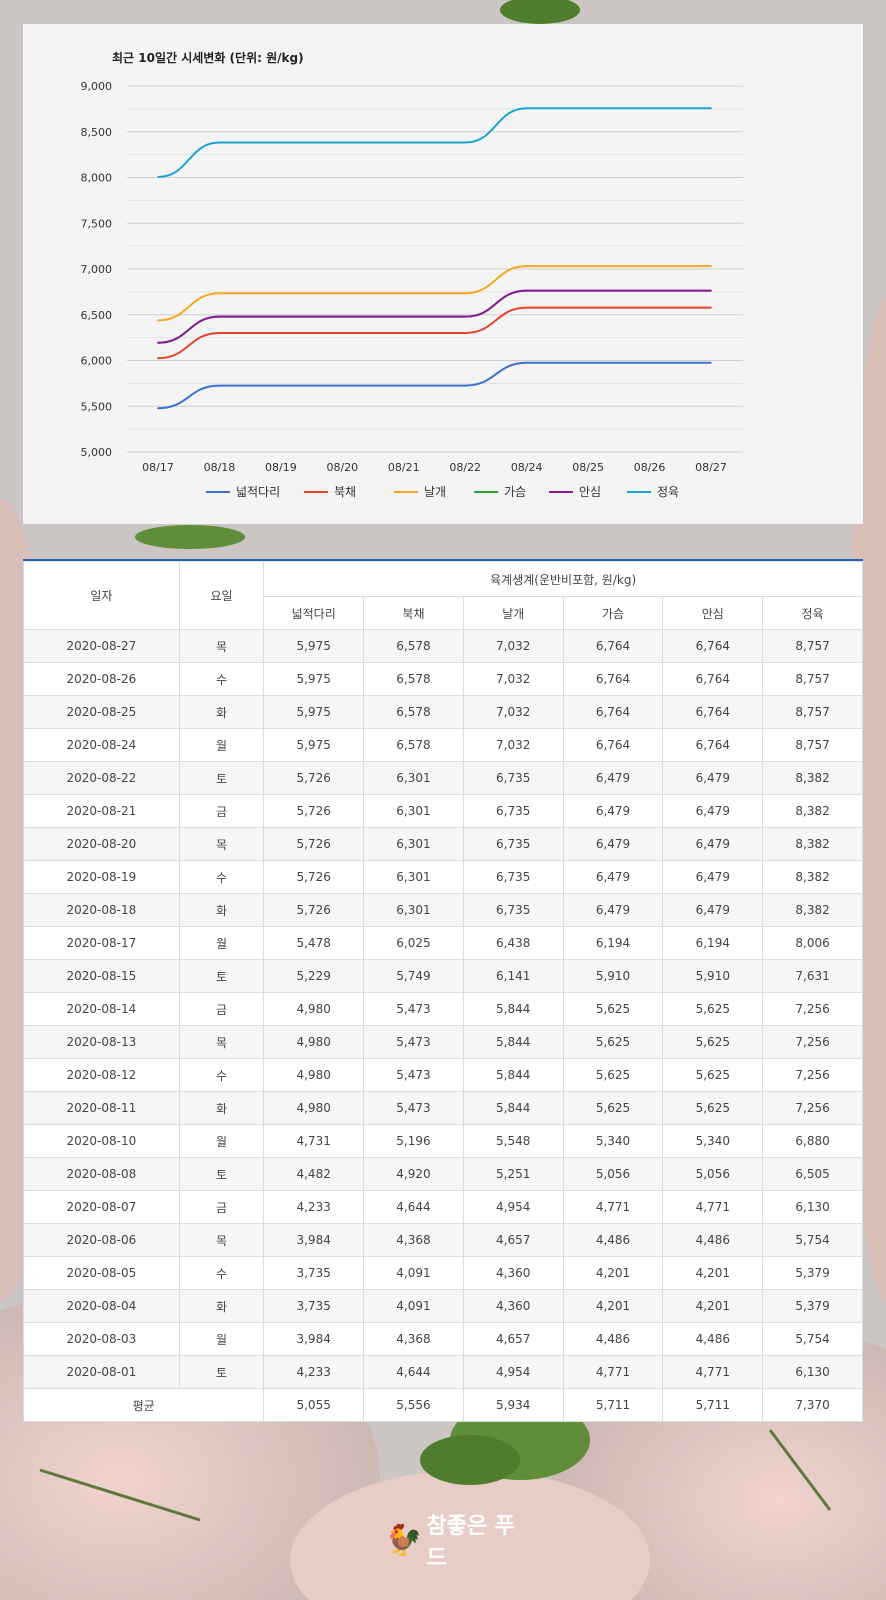 This screenshot has height=1600, width=886. Describe the element at coordinates (513, 1174) in the screenshot. I see `cell-price: 5,251` at that location.